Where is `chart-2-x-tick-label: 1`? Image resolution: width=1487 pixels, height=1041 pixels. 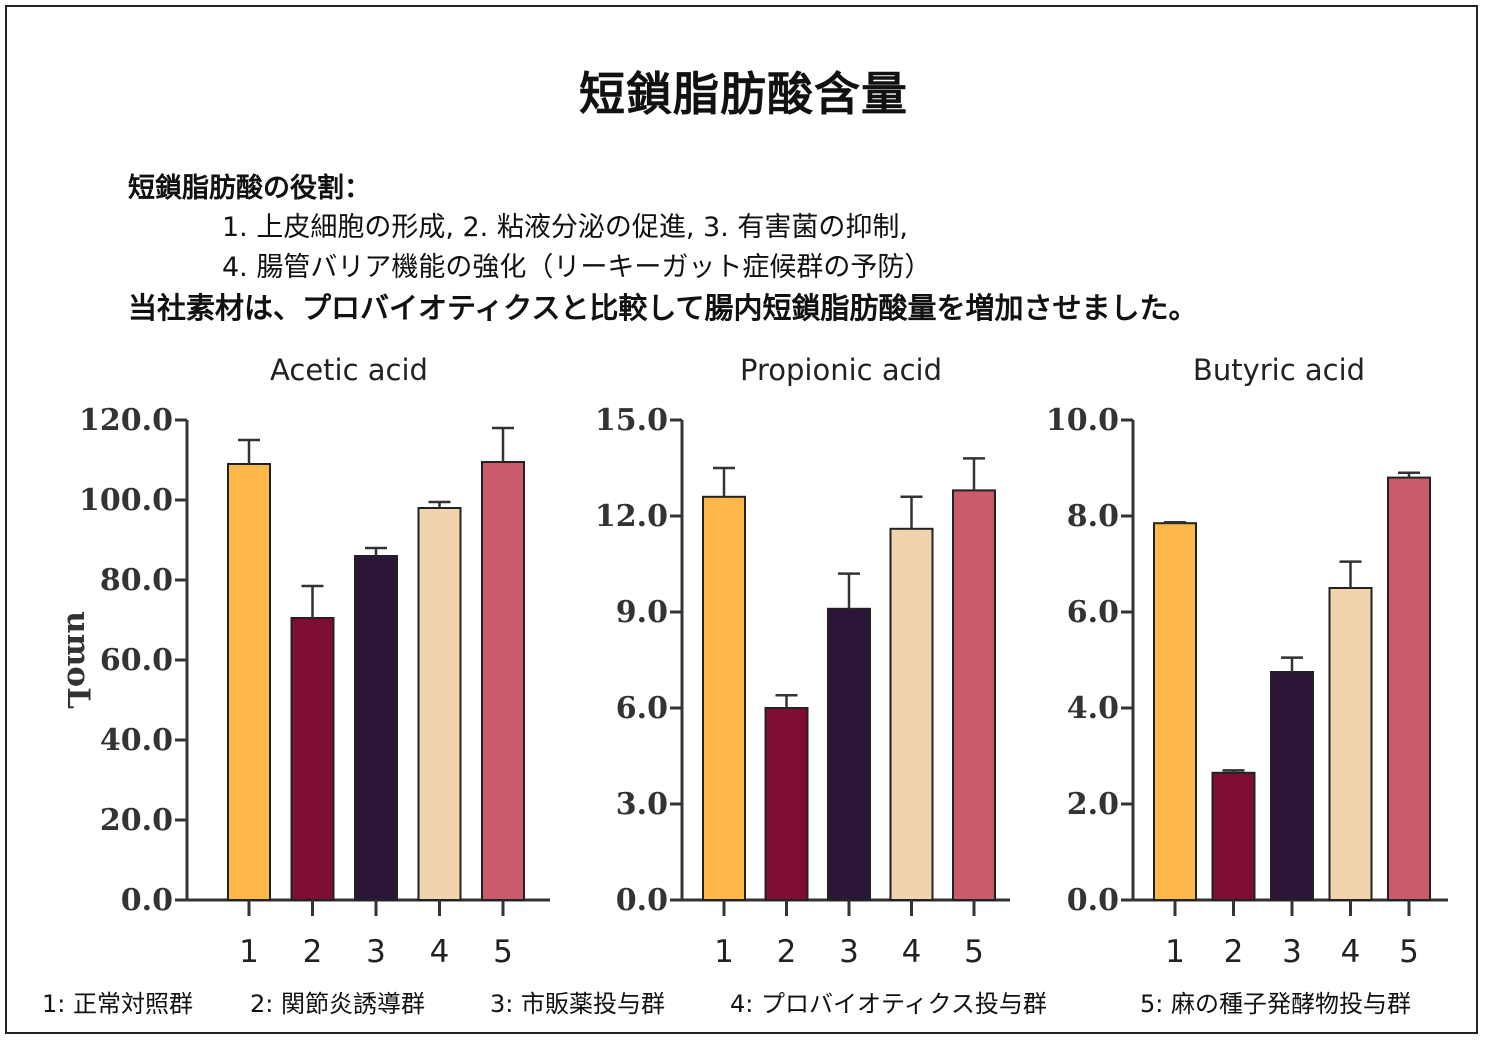 chart-2-x-tick-label: 1 is located at coordinates (724, 952).